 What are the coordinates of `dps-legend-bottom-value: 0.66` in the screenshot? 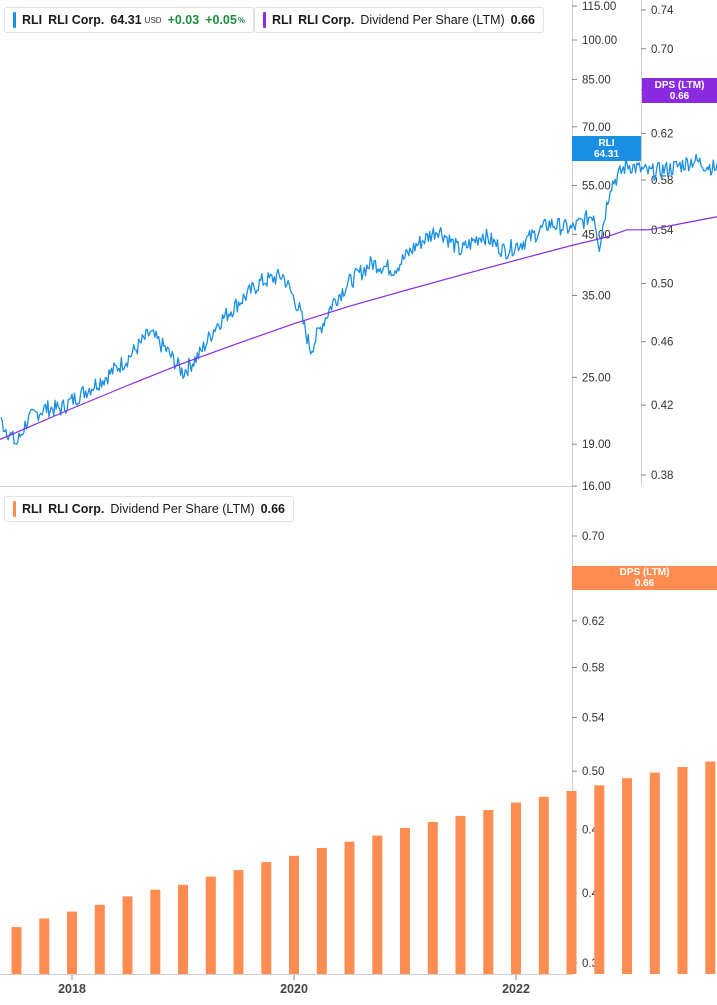 It's located at (272, 509).